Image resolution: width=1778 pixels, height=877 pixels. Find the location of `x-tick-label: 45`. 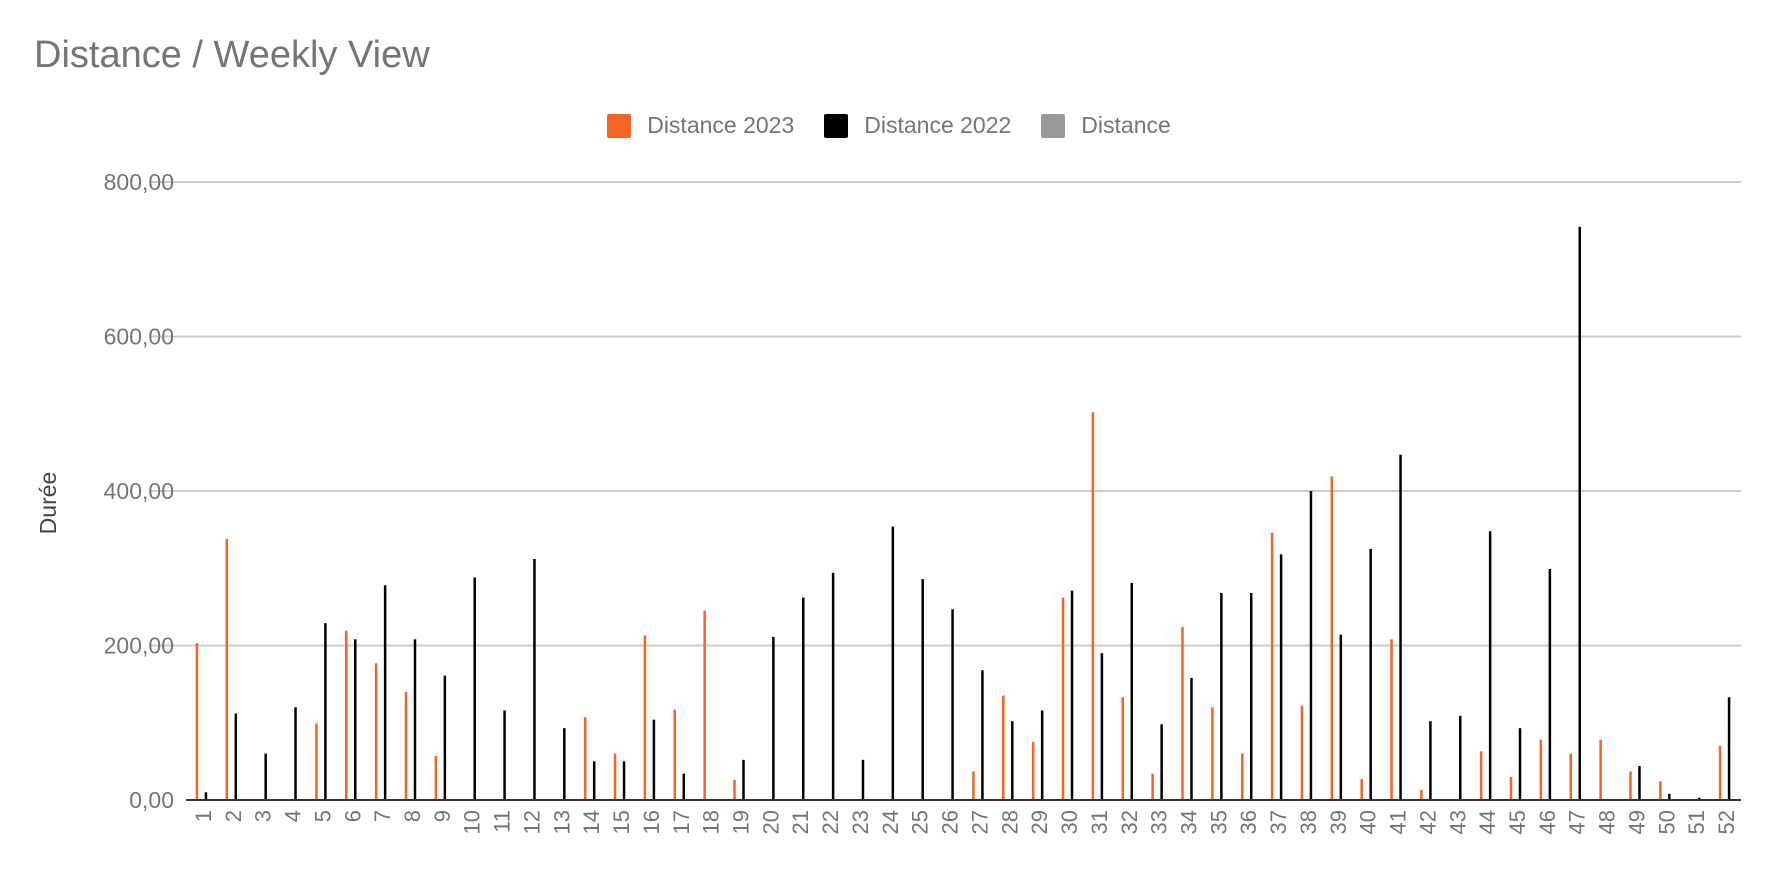

x-tick-label: 45 is located at coordinates (1517, 822).